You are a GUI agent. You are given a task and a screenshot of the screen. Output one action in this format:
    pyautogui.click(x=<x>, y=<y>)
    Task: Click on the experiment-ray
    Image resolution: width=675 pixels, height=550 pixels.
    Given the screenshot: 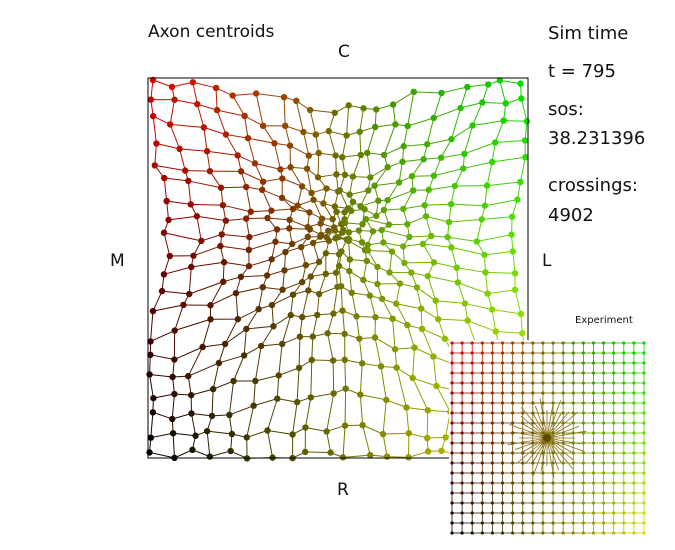 What is the action you would take?
    pyautogui.click(x=540, y=426)
    